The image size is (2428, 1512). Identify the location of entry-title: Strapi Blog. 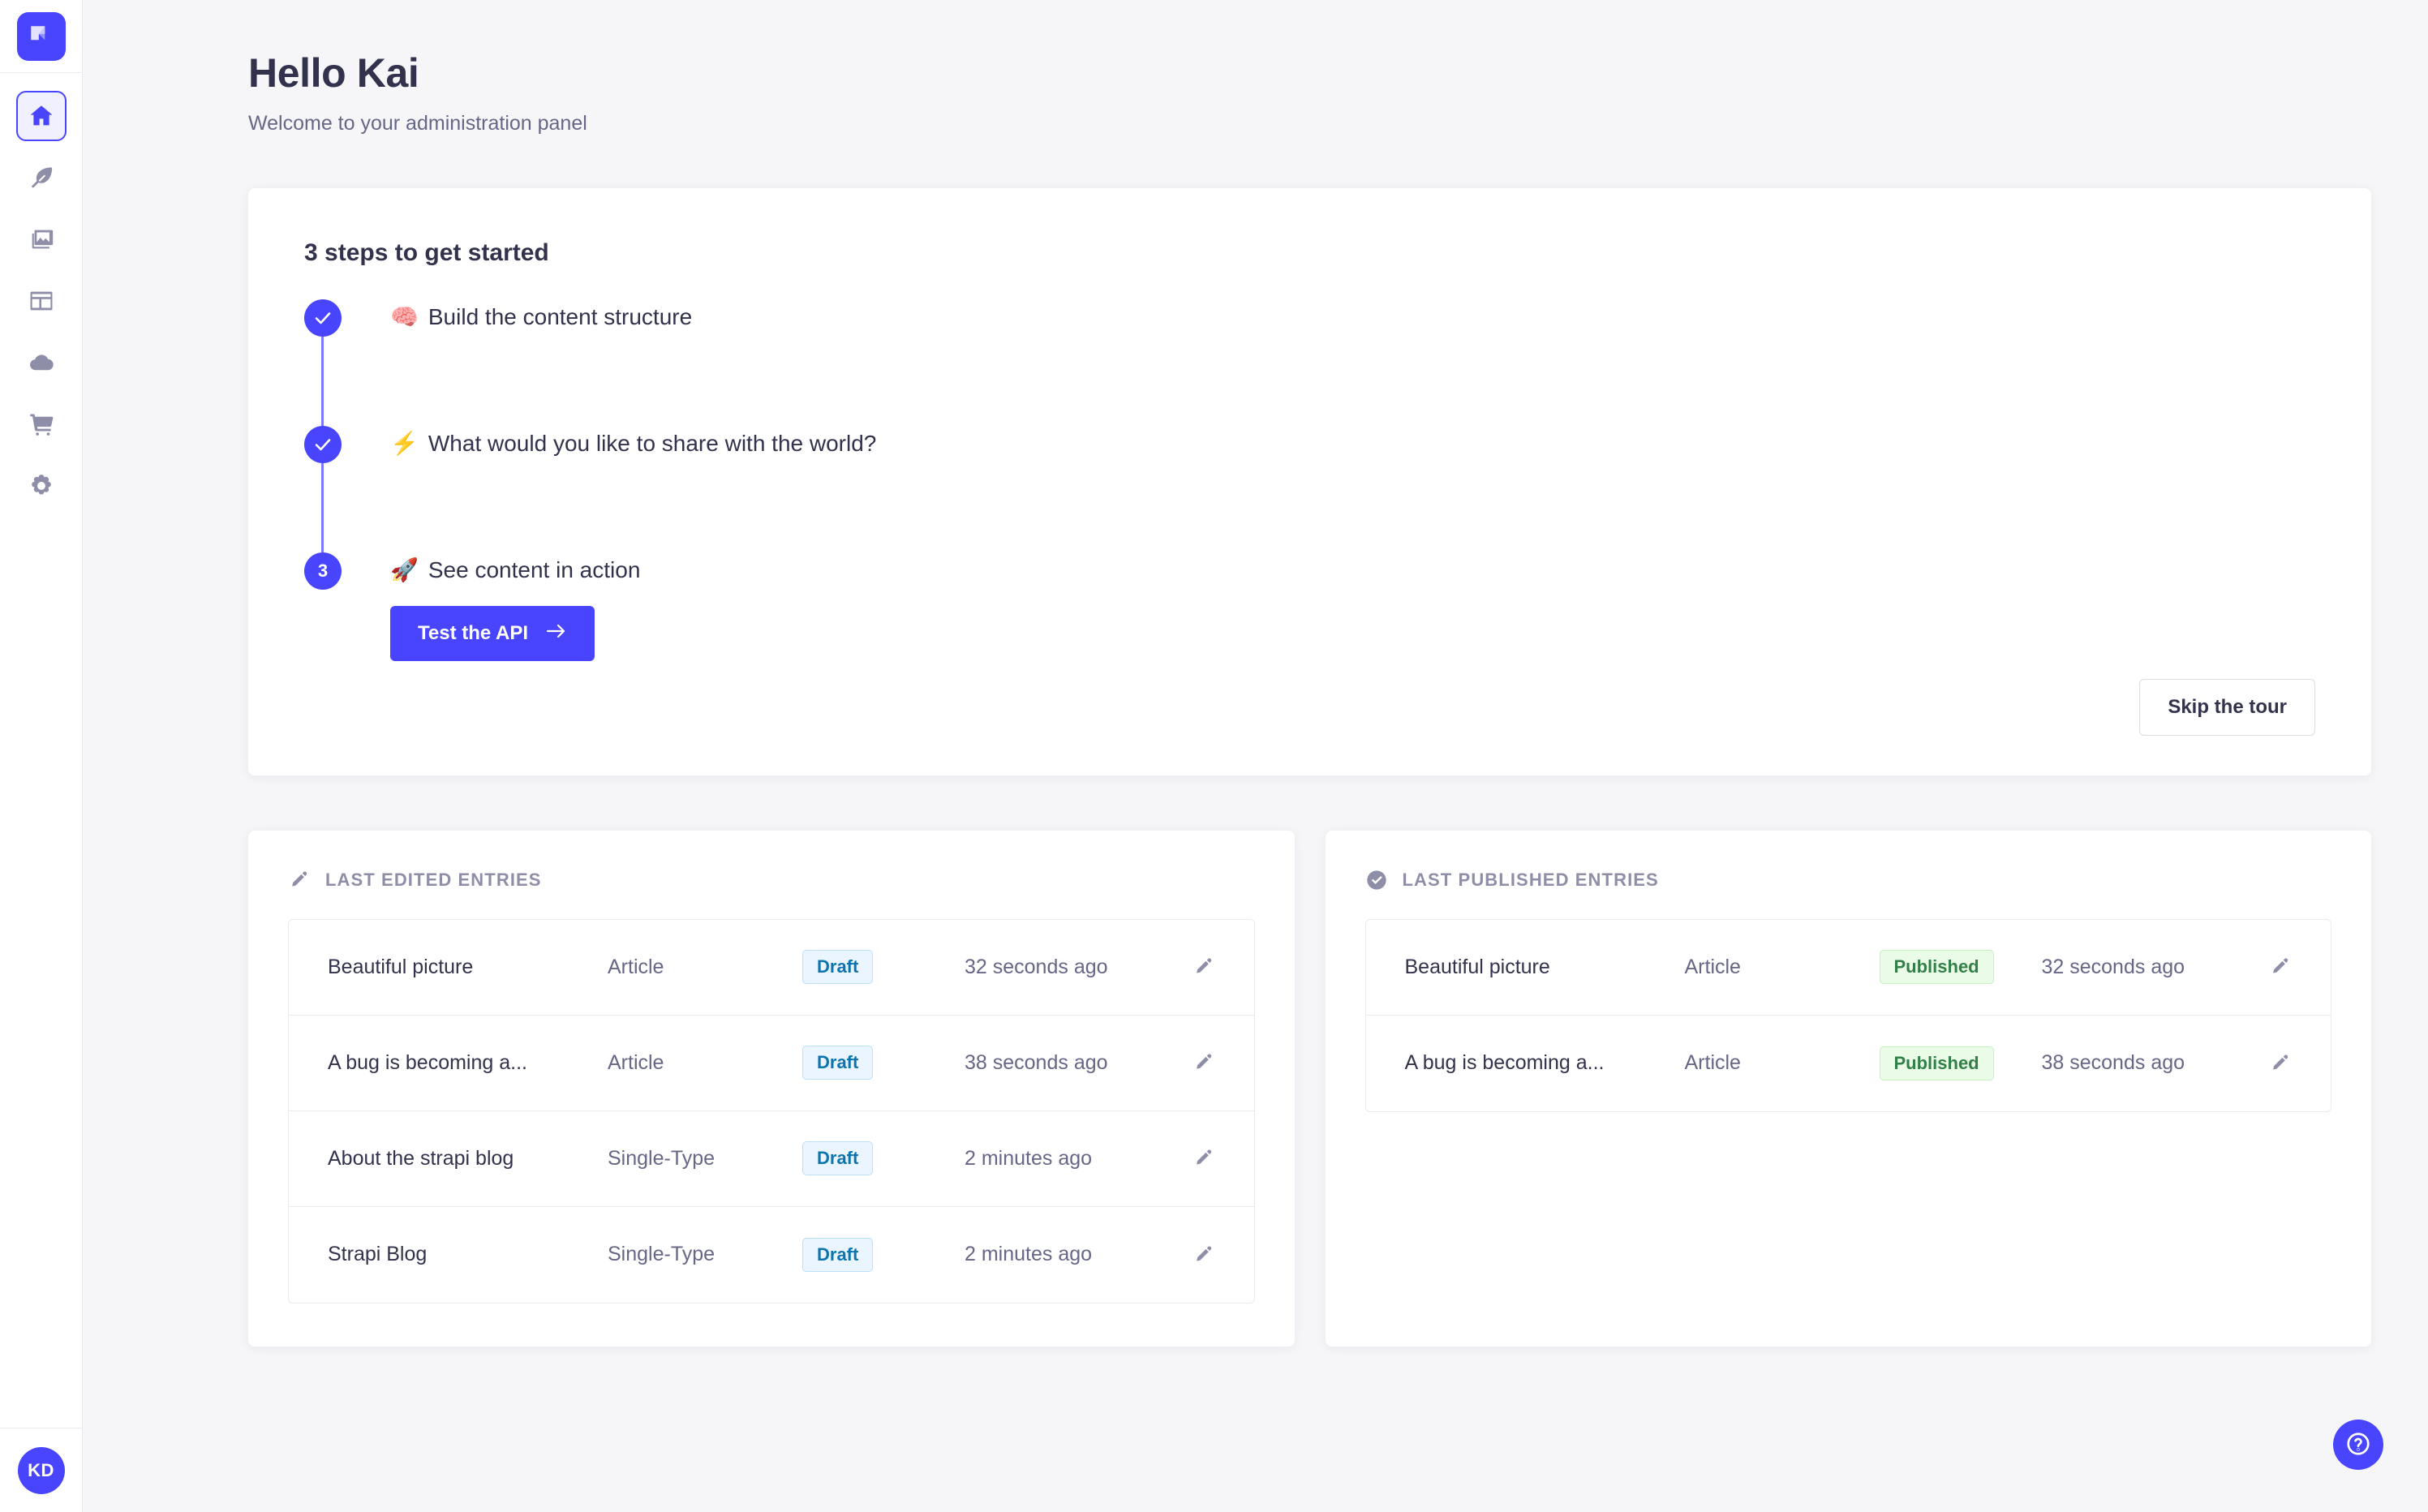
(378, 1254).